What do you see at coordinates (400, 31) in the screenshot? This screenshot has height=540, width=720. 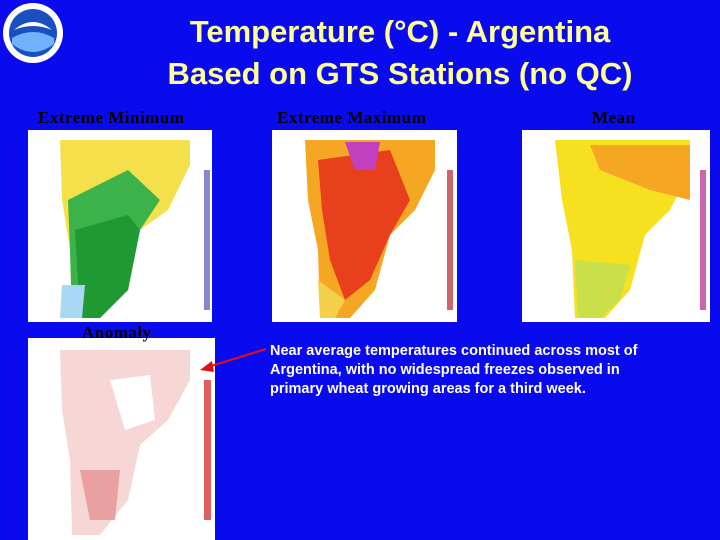 I see `title-line-1: Temperature (°C) - Argentina` at bounding box center [400, 31].